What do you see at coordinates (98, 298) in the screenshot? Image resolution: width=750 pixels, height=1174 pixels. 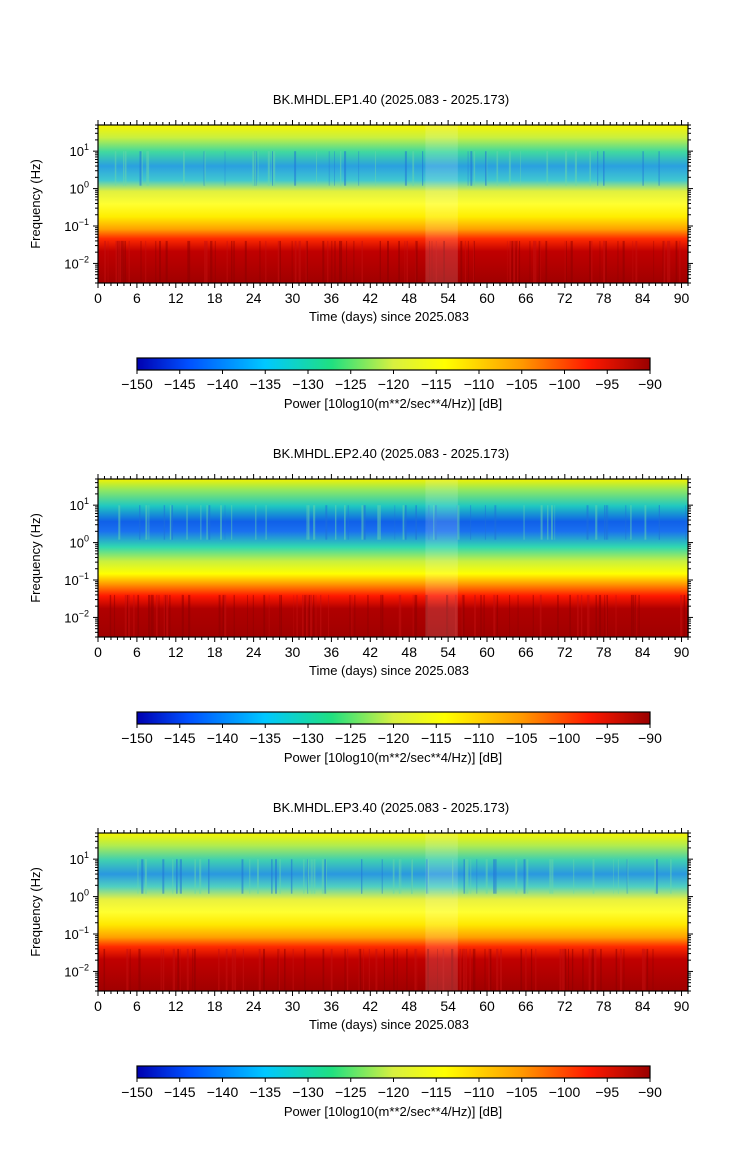 I see `x-tick-label: 0` at bounding box center [98, 298].